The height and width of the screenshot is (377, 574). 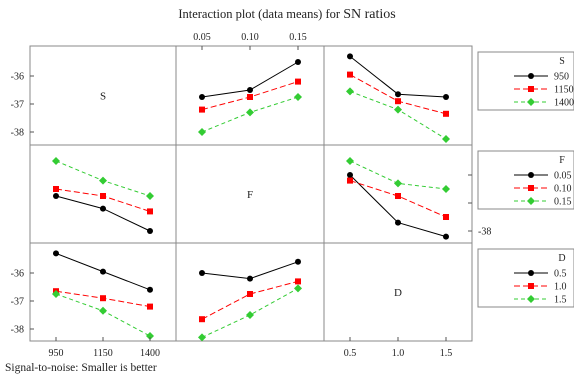 What do you see at coordinates (398, 353) in the screenshot?
I see `x-tick-label: 1.0` at bounding box center [398, 353].